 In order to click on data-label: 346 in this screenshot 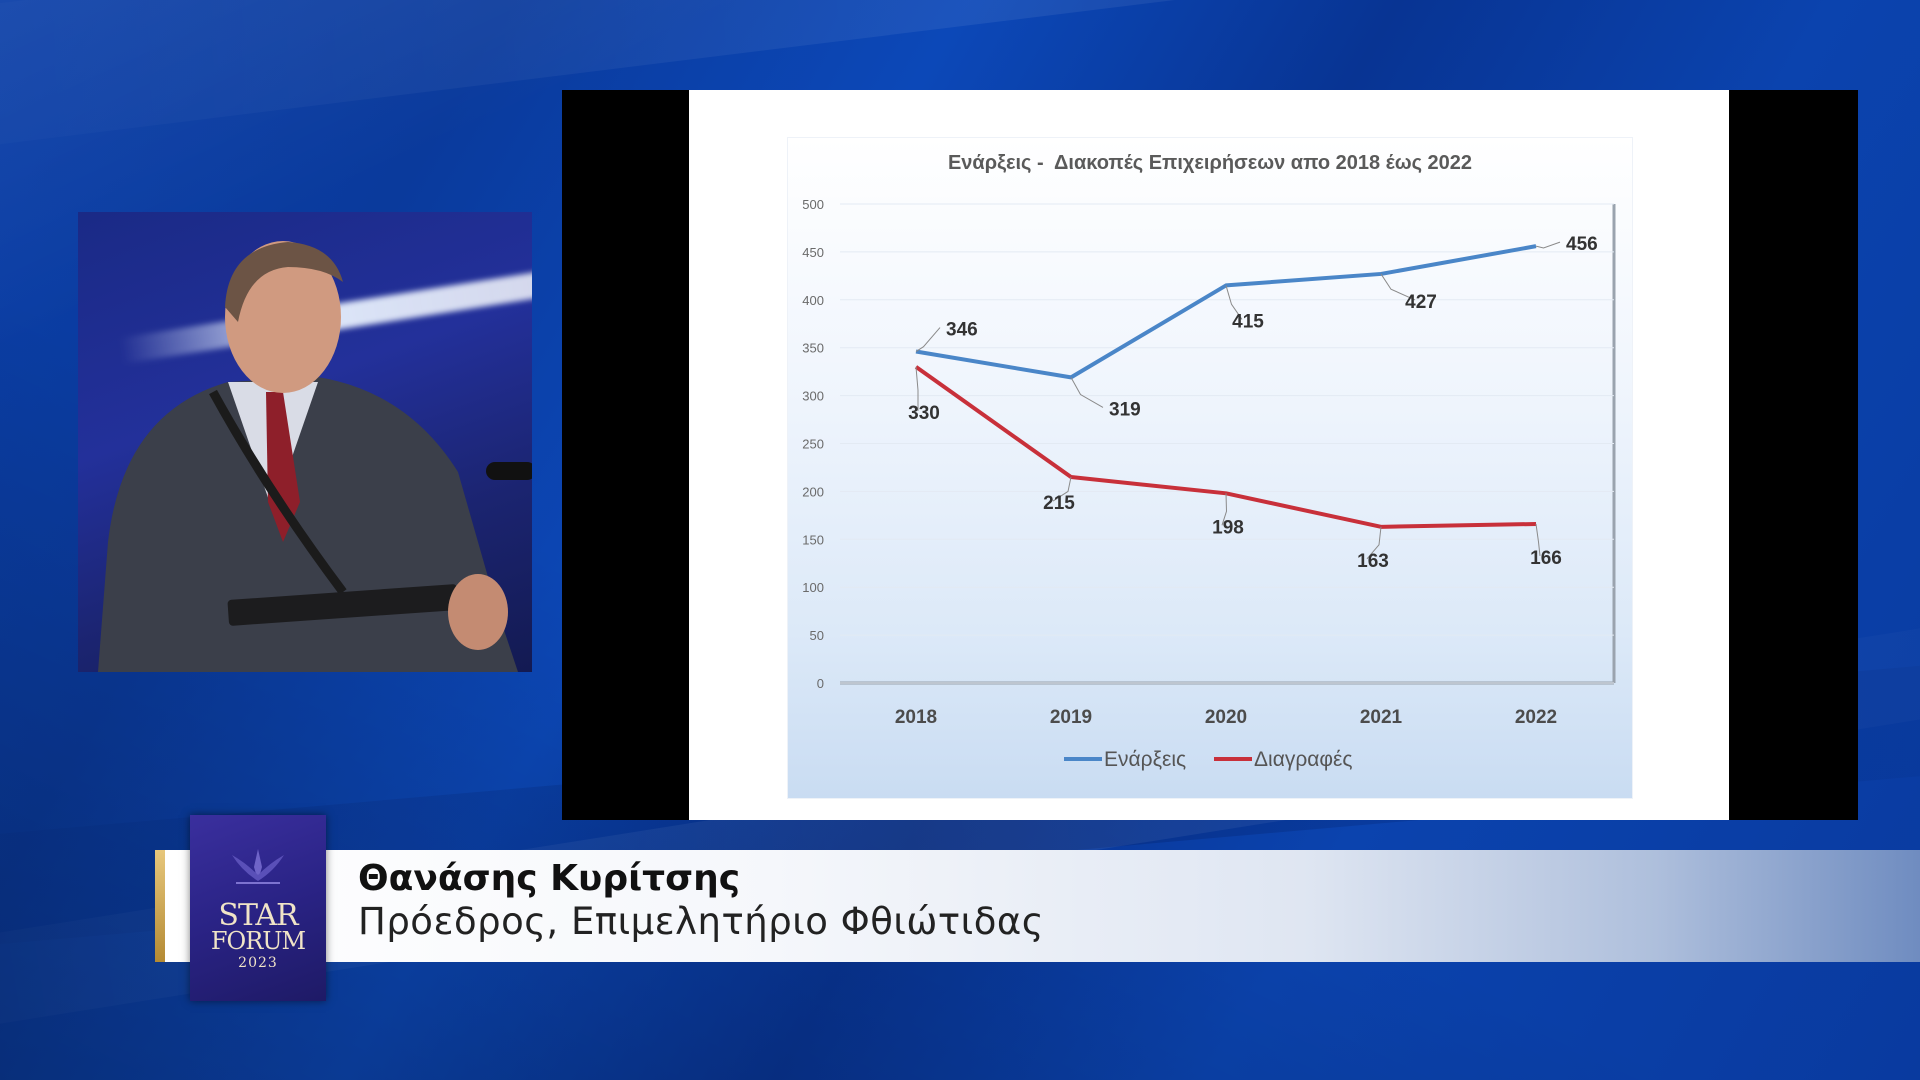, I will do `click(962, 330)`.